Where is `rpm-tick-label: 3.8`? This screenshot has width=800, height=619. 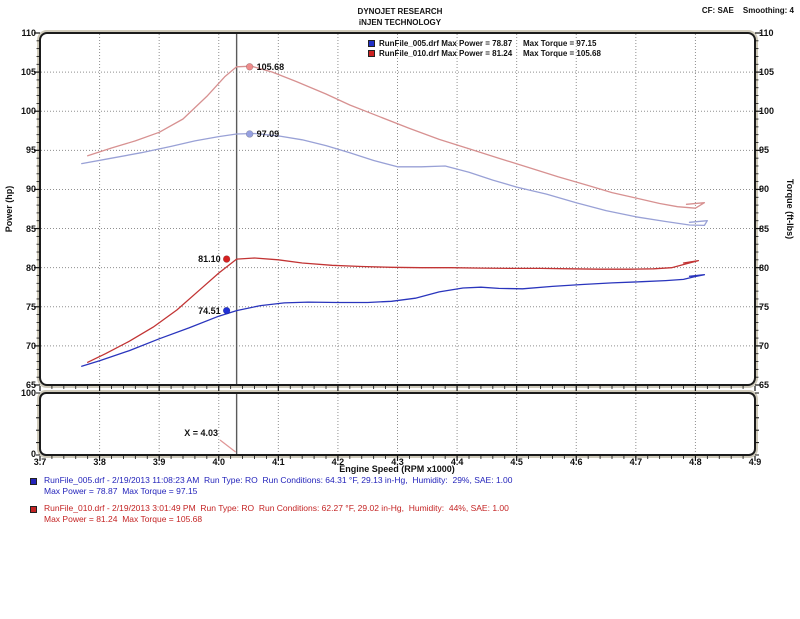 rpm-tick-label: 3.8 is located at coordinates (99, 462).